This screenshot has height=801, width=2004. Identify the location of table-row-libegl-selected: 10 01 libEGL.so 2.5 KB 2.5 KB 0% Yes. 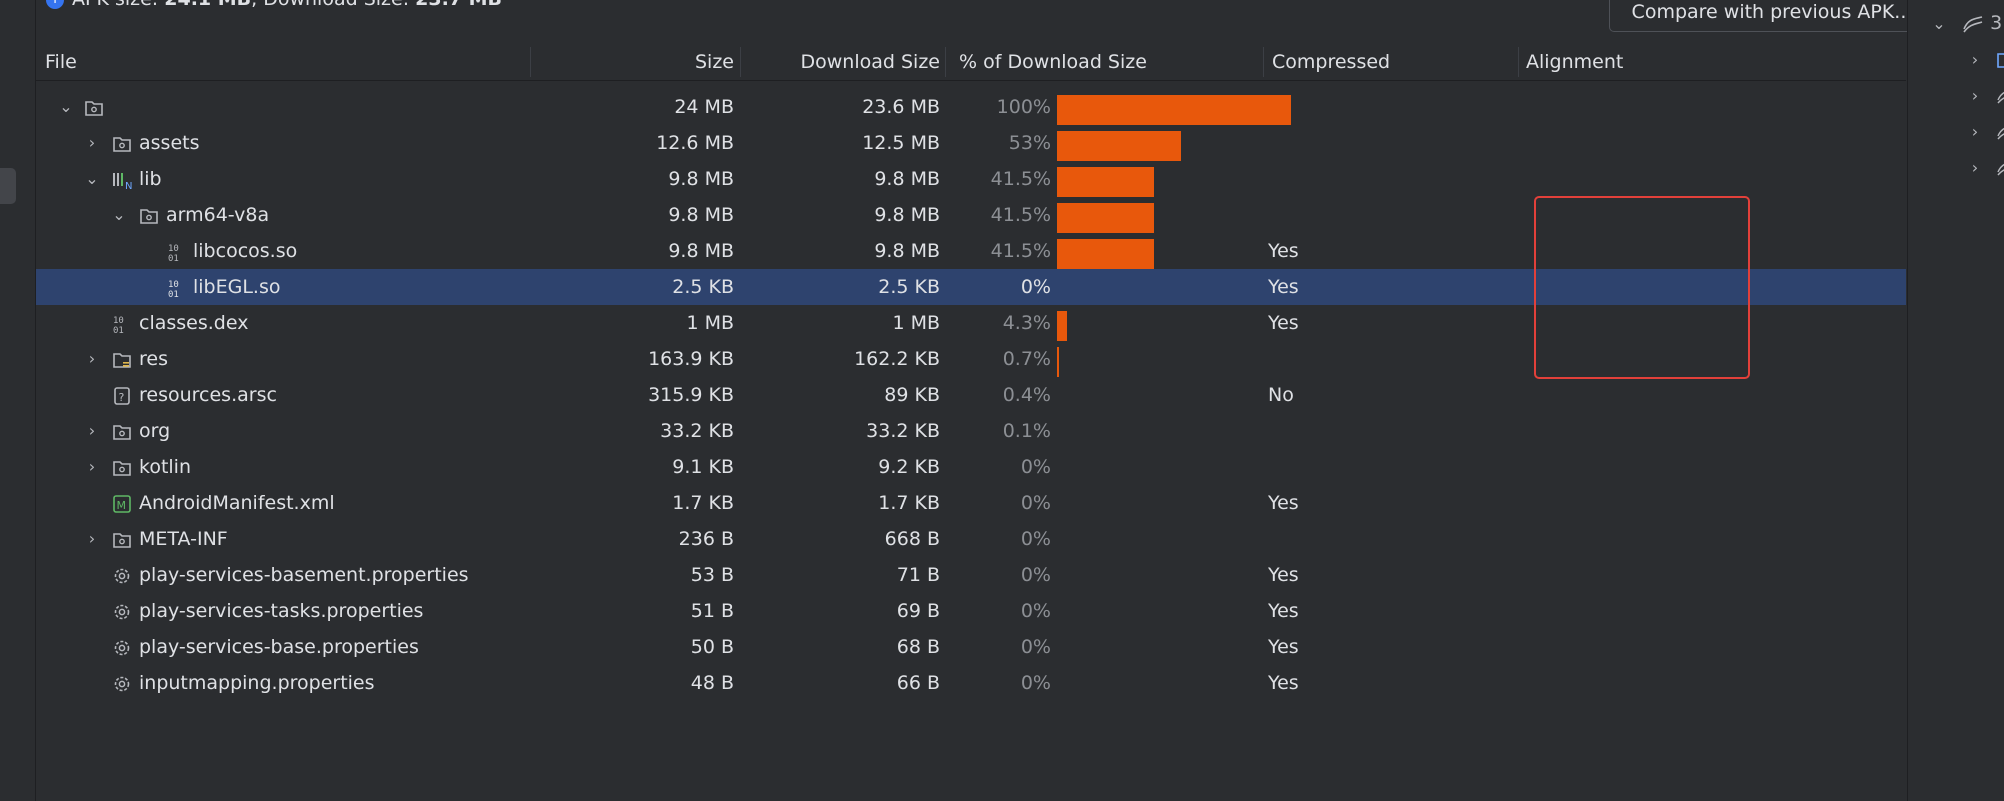
(971, 287).